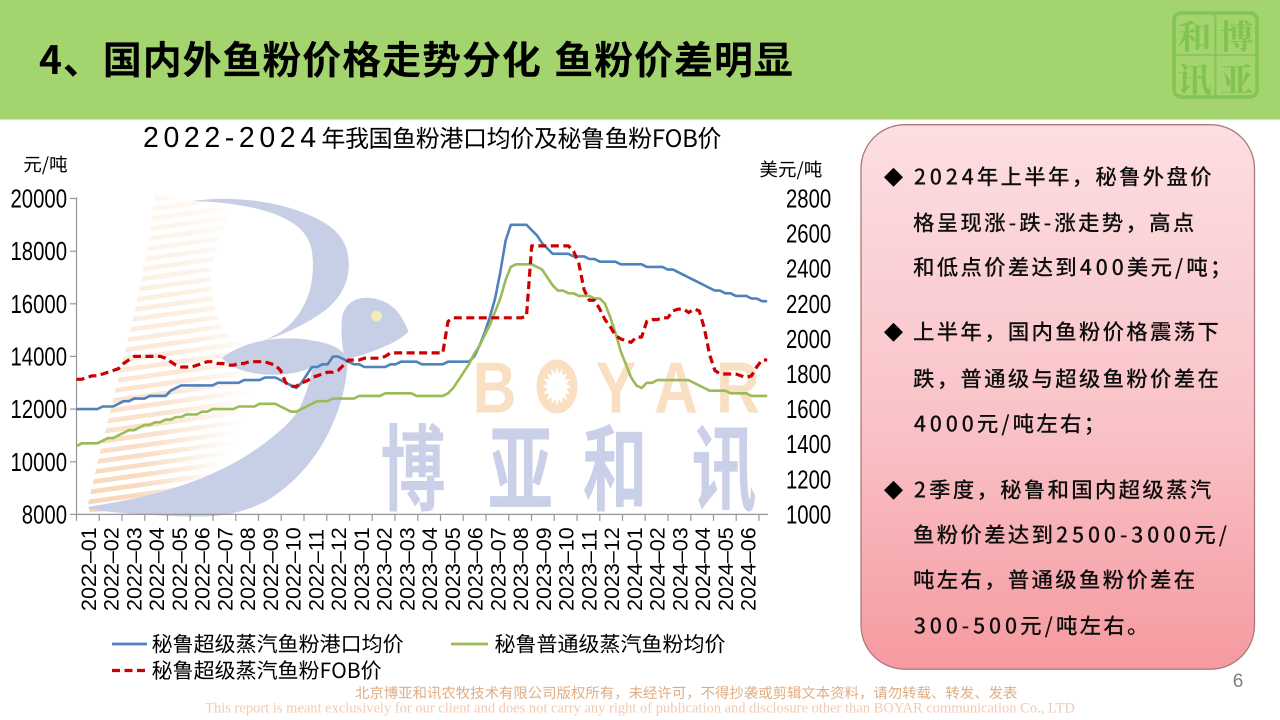 The width and height of the screenshot is (1280, 720). I want to click on svg-text: 2022–01, so click(89, 569).